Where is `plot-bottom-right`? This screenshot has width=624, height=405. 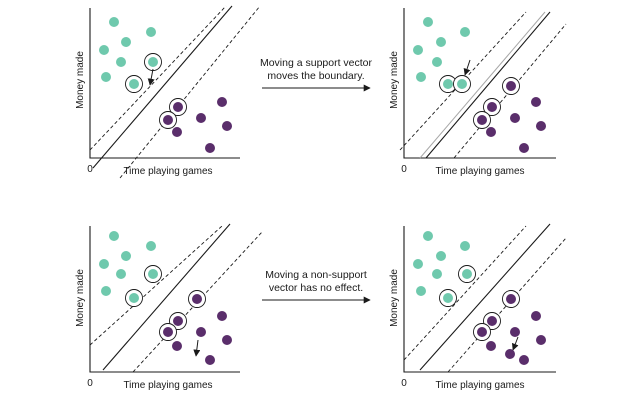 plot-bottom-right is located at coordinates (485, 298).